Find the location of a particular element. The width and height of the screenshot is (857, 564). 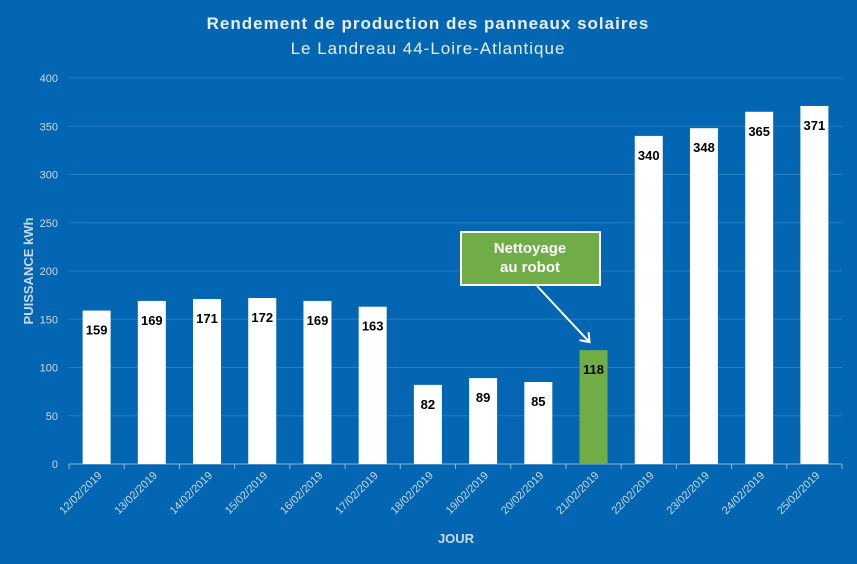

x-tick-label: 12/02/2019 is located at coordinates (80, 493).